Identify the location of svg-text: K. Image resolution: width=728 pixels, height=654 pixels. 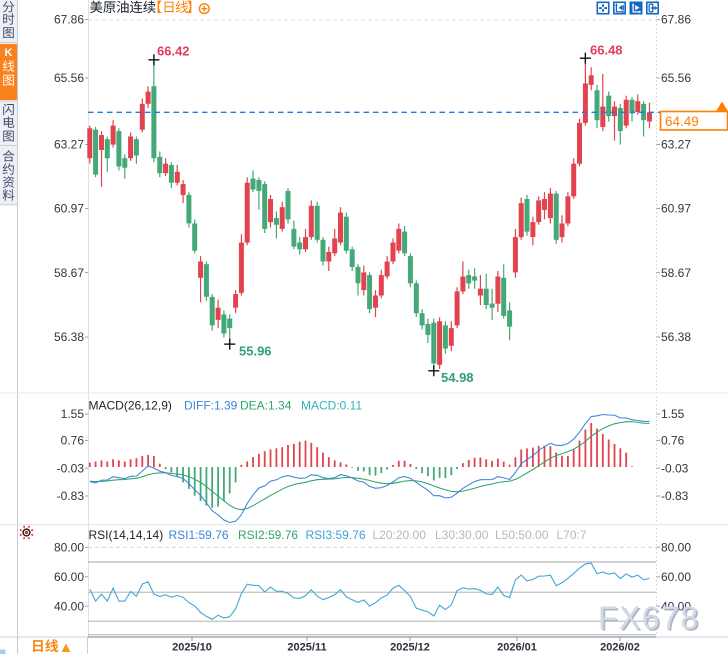
(9, 53).